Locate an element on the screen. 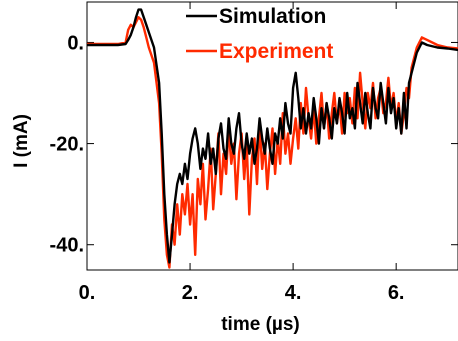 Image resolution: width=458 pixels, height=341 pixels. legend-entry-label: Simulation is located at coordinates (272, 16).